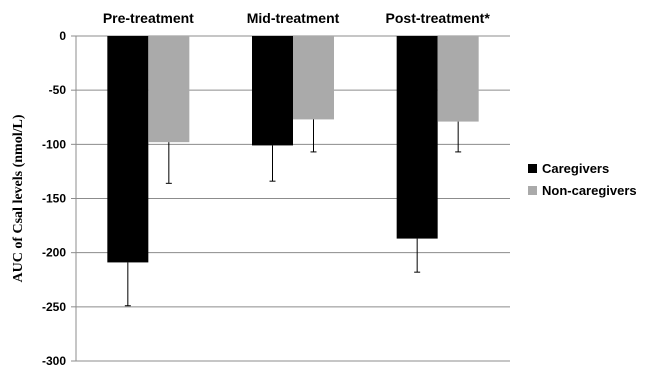  Describe the element at coordinates (438, 18) in the screenshot. I see `category-label: Post-treatment*` at that location.